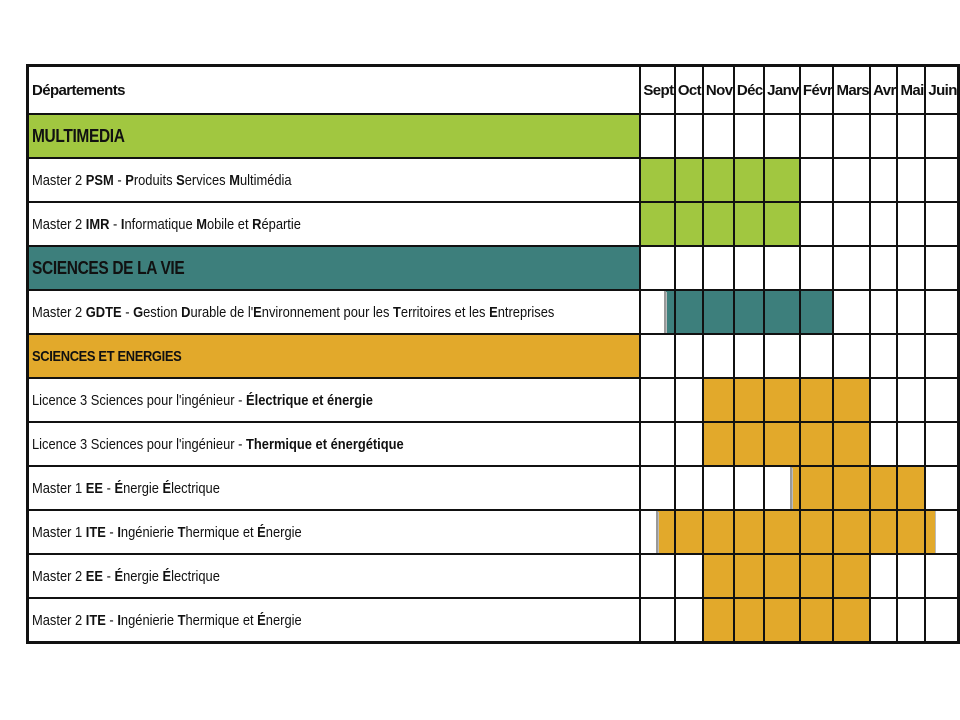  I want to click on label-bold-part: S, so click(180, 180).